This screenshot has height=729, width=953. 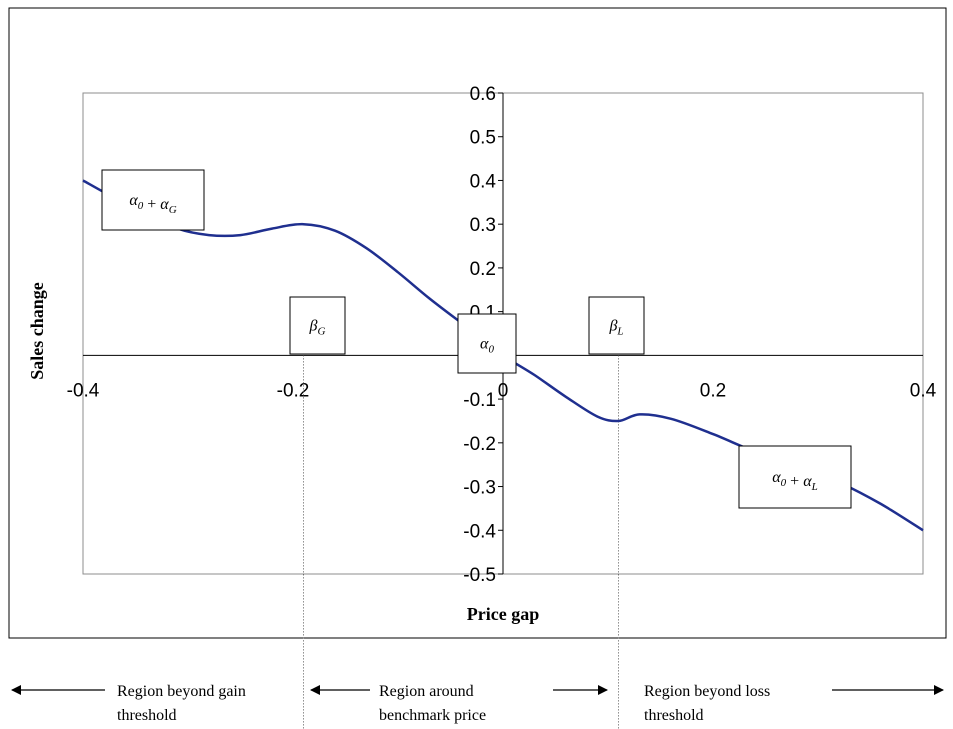 What do you see at coordinates (503, 614) in the screenshot?
I see `x-axis-title: Price gap` at bounding box center [503, 614].